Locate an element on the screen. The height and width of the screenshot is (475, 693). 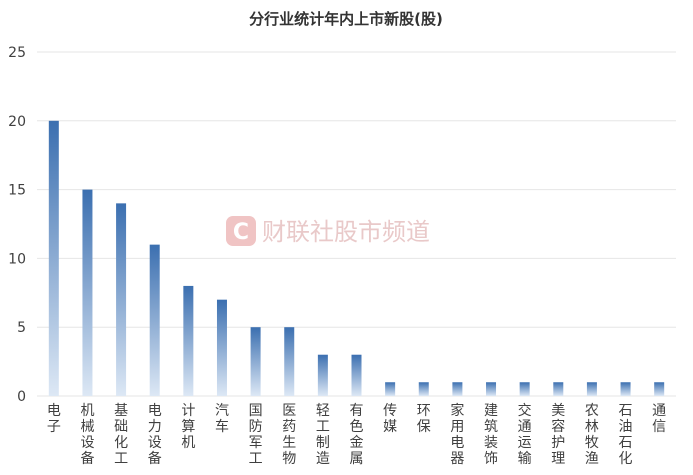
watermark-text: 财联社股市频道 is located at coordinates (346, 232).